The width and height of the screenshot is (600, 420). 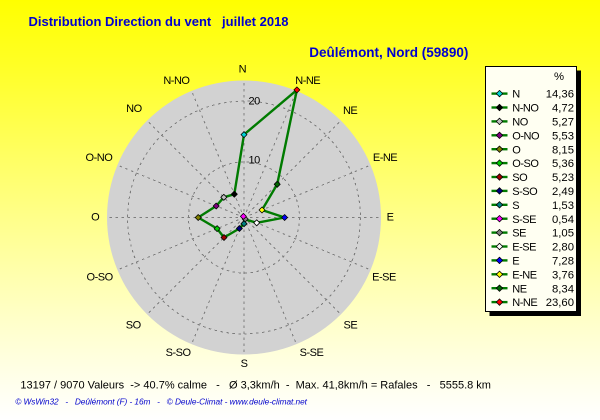 I want to click on svg-text: 14,36, so click(x=560, y=95).